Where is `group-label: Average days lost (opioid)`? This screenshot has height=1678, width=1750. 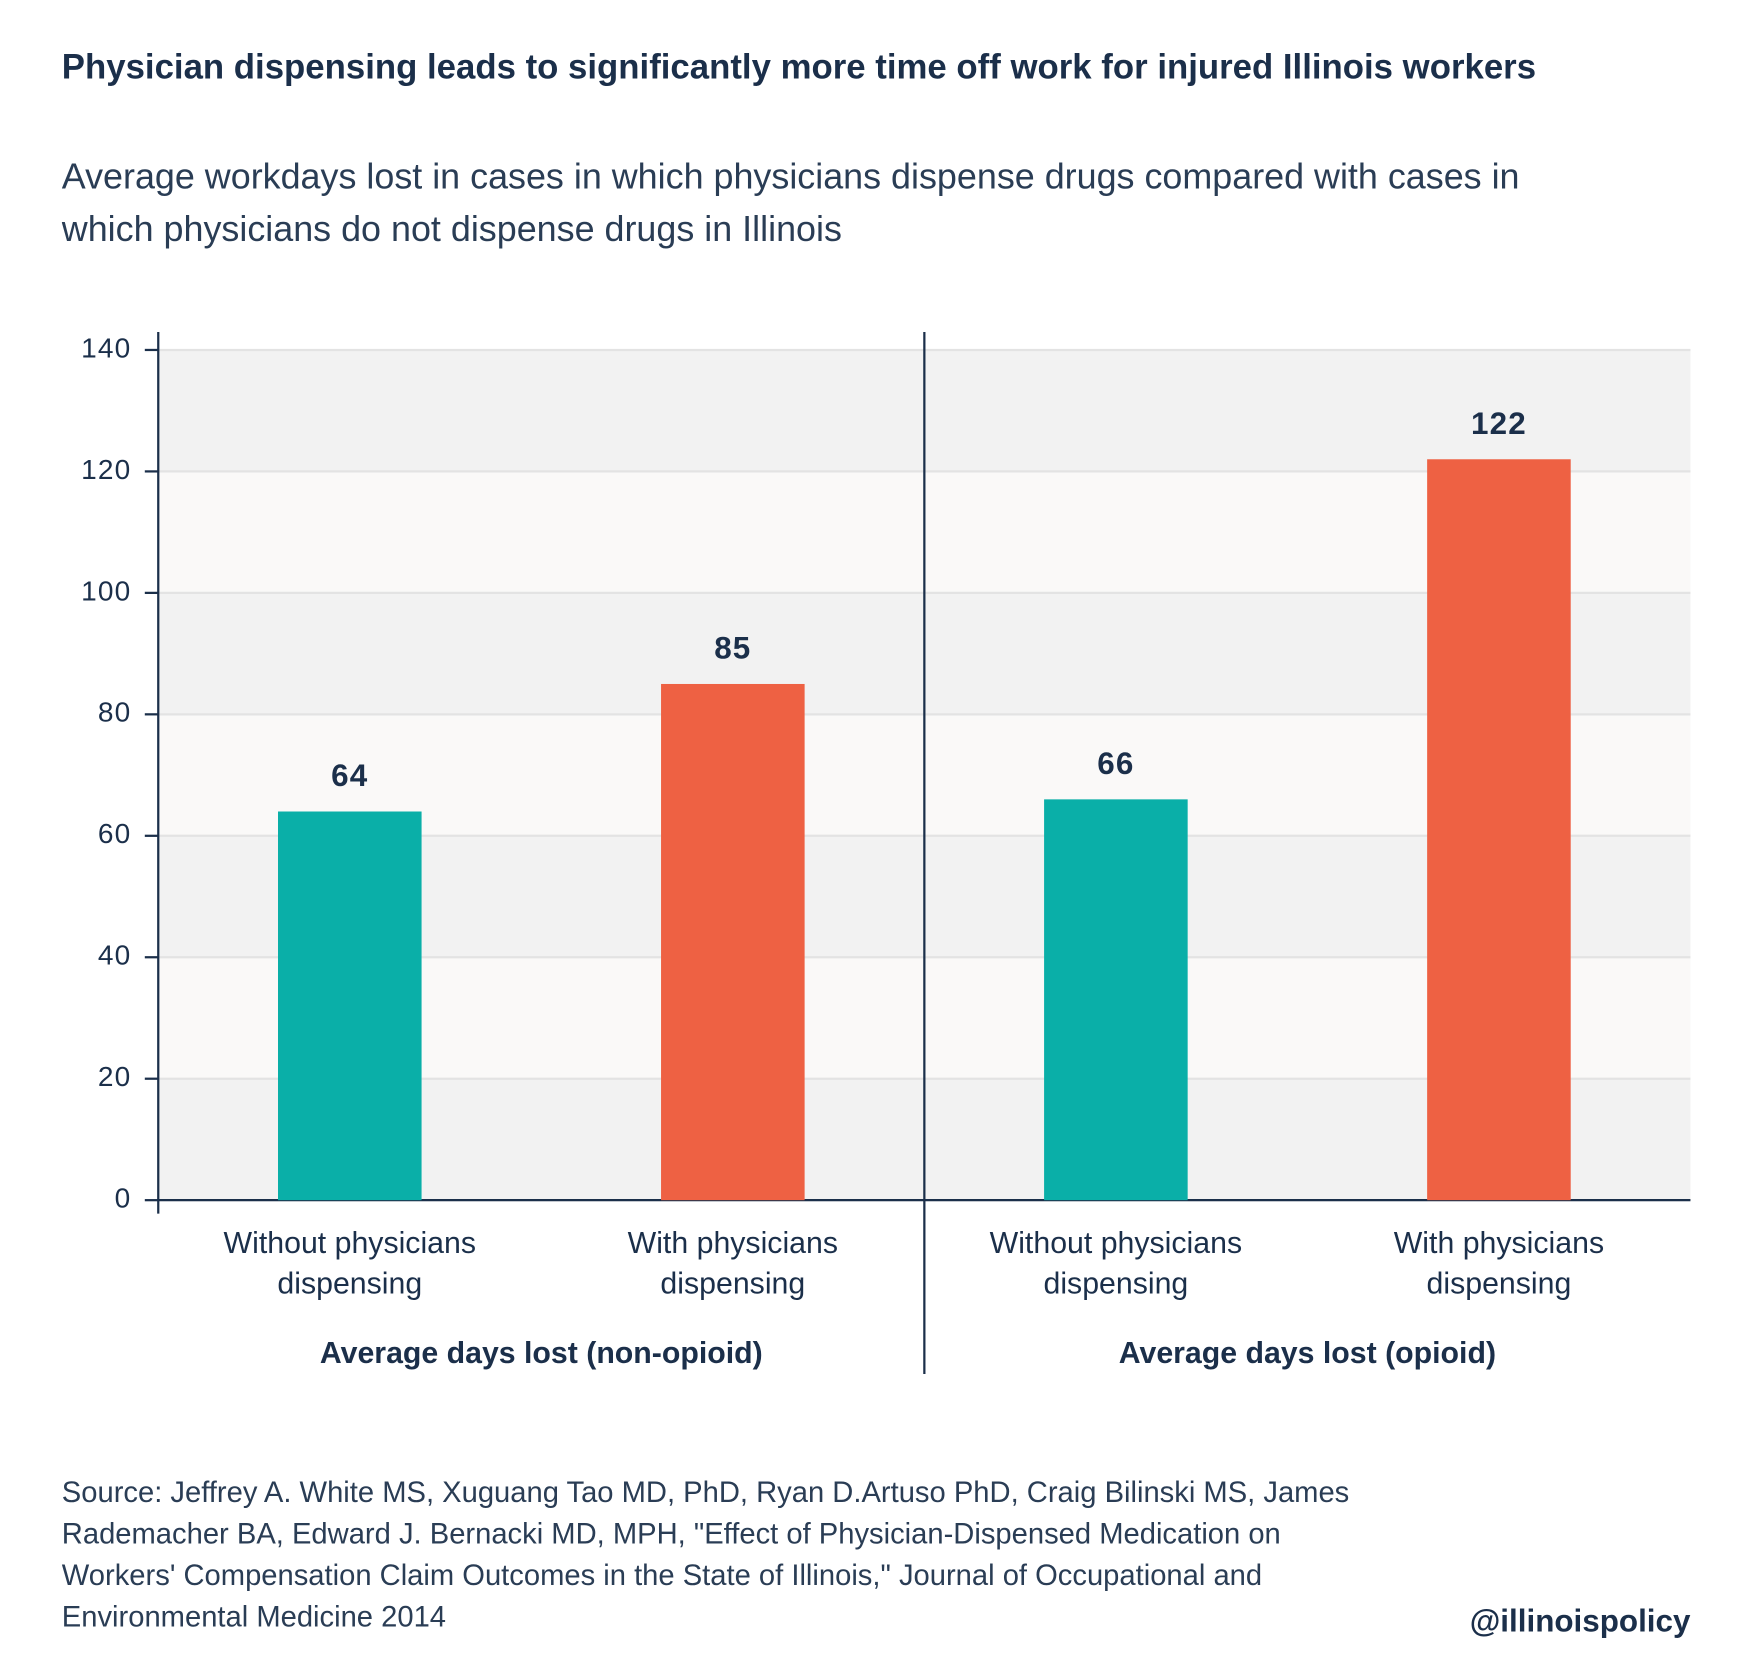 group-label: Average days lost (opioid) is located at coordinates (1307, 1353).